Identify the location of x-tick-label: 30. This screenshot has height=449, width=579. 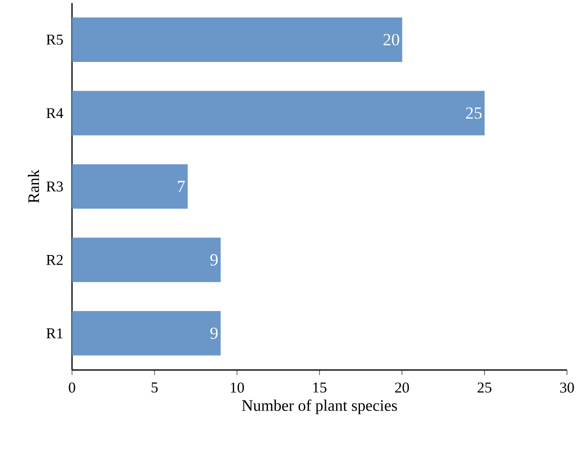
(567, 387).